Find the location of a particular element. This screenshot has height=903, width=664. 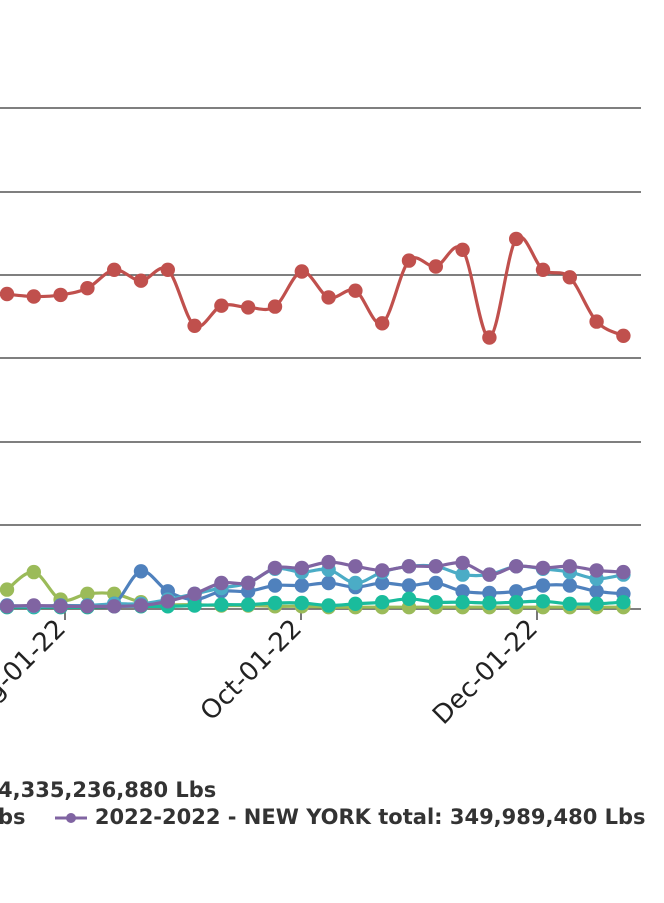

legend-red-series-label: 4,335,236,880 Lbs is located at coordinates (108, 790).